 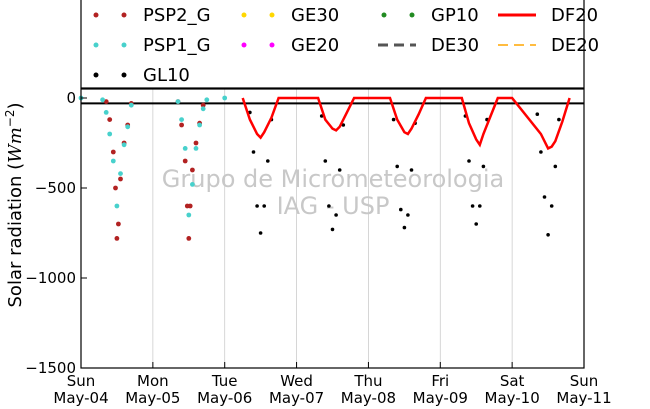 I want to click on x-tick-label-day: Wed, so click(x=296, y=381).